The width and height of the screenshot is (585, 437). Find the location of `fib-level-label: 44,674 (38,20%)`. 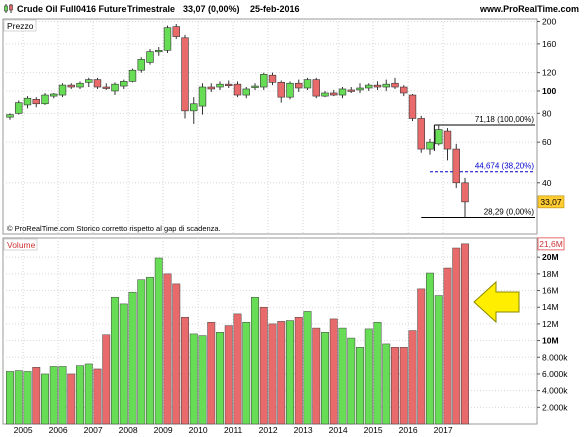

fib-level-label: 44,674 (38,20%) is located at coordinates (504, 166).